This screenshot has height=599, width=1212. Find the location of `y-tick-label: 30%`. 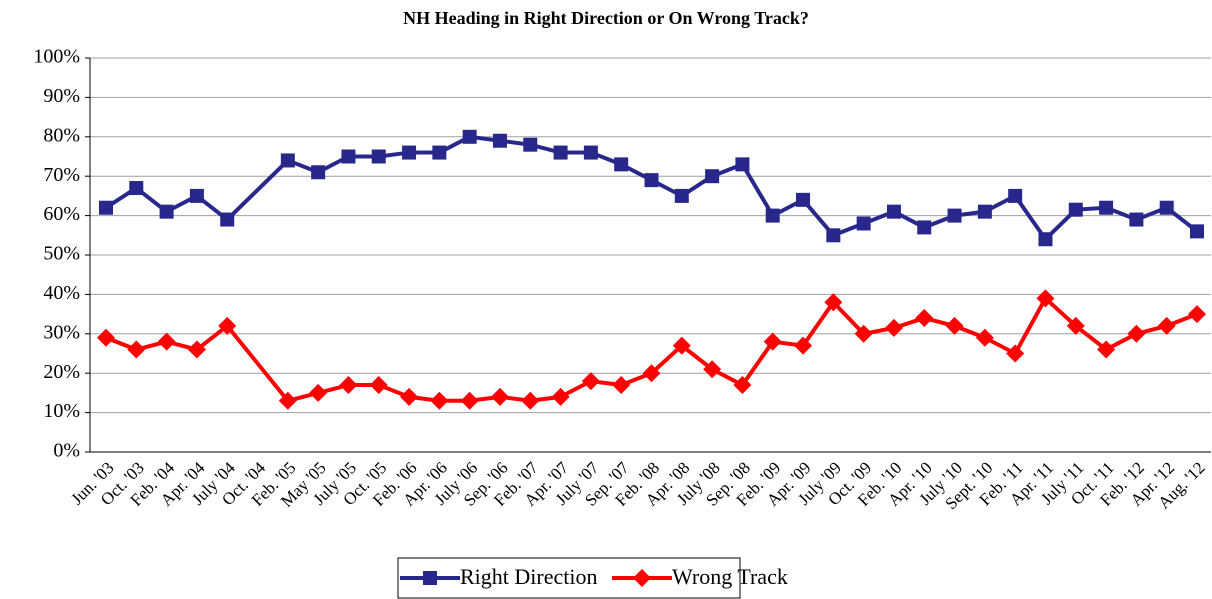

y-tick-label: 30% is located at coordinates (61, 332).